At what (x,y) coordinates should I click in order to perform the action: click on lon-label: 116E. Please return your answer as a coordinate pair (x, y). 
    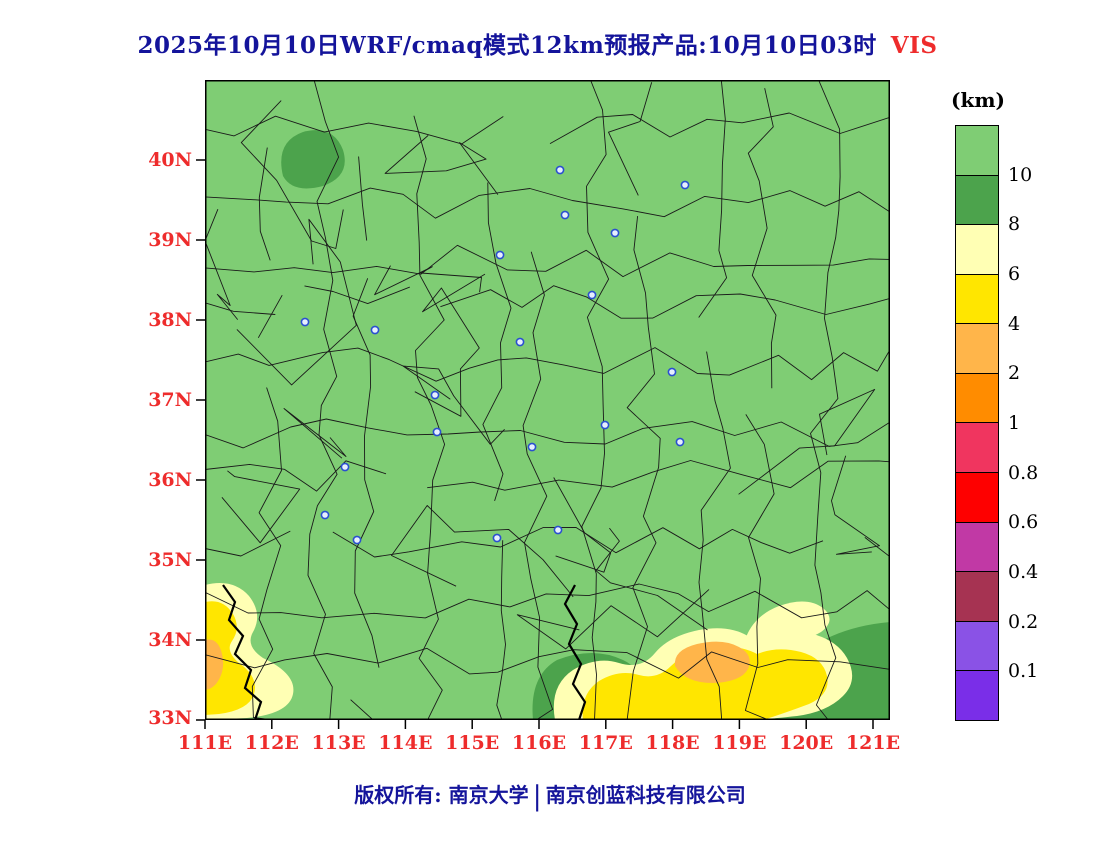
    Looking at the image, I should click on (539, 743).